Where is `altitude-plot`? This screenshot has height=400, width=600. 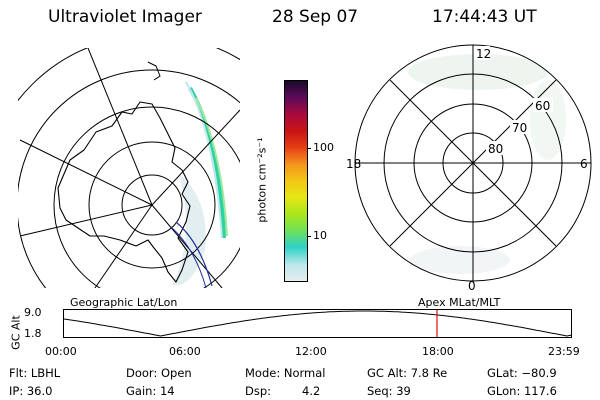
altitude-plot is located at coordinates (318, 323).